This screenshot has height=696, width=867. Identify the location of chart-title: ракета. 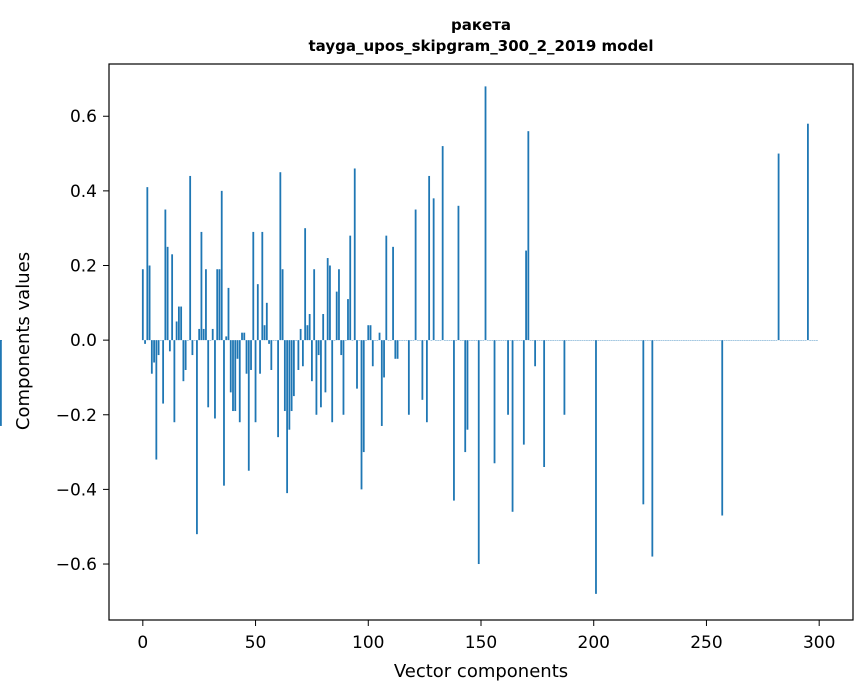
(481, 25).